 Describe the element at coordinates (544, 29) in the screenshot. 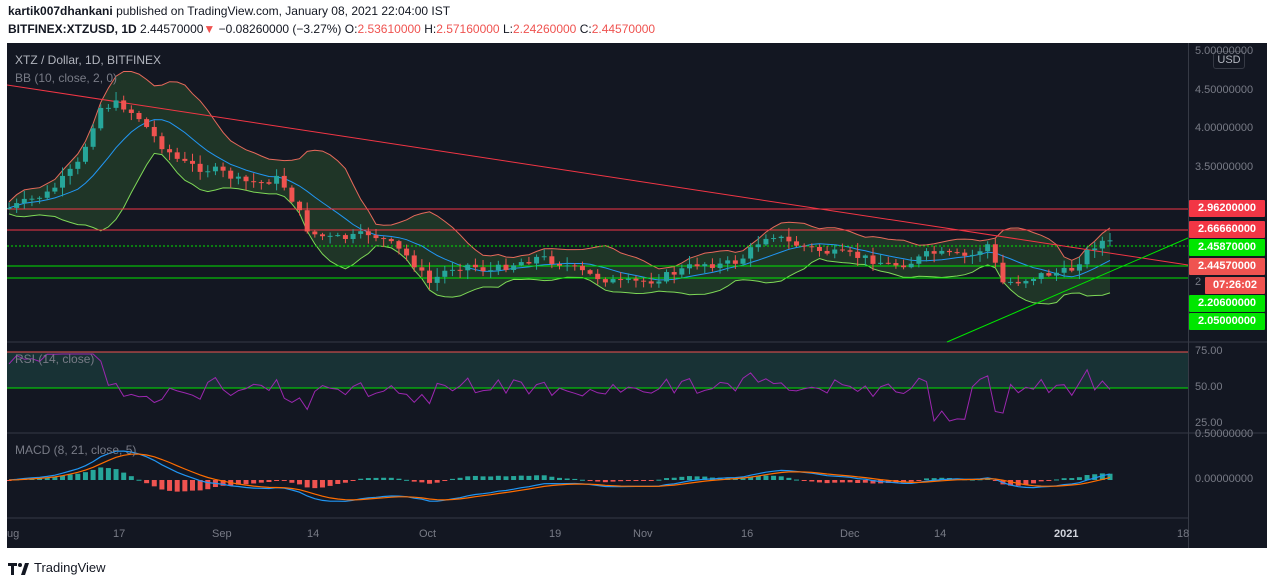

I see `low-value: 2.24260000` at that location.